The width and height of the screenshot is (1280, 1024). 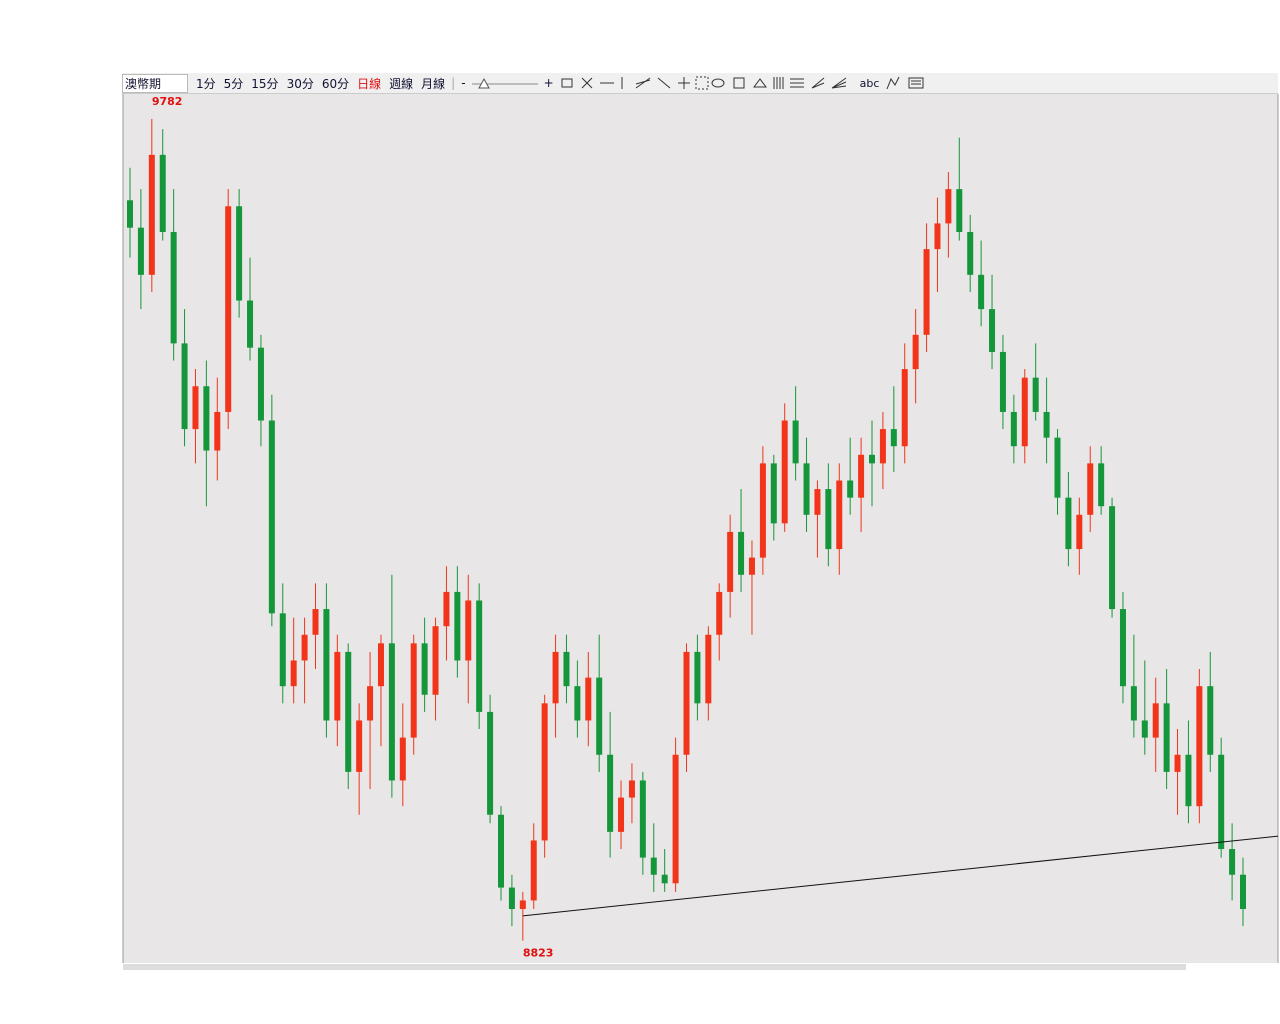 I want to click on zoom-out: -, so click(x=463, y=83).